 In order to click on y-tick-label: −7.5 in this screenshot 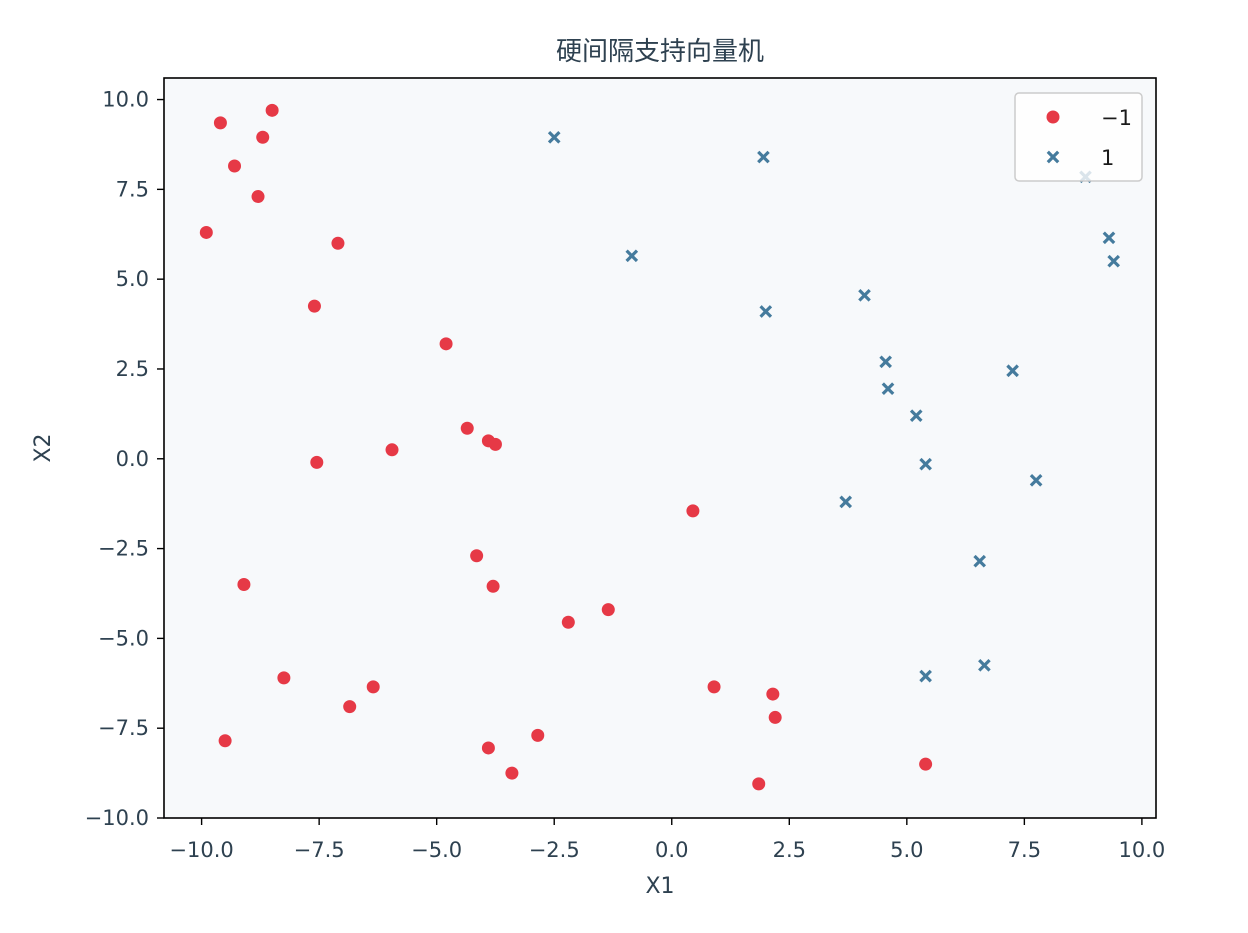, I will do `click(123, 728)`.